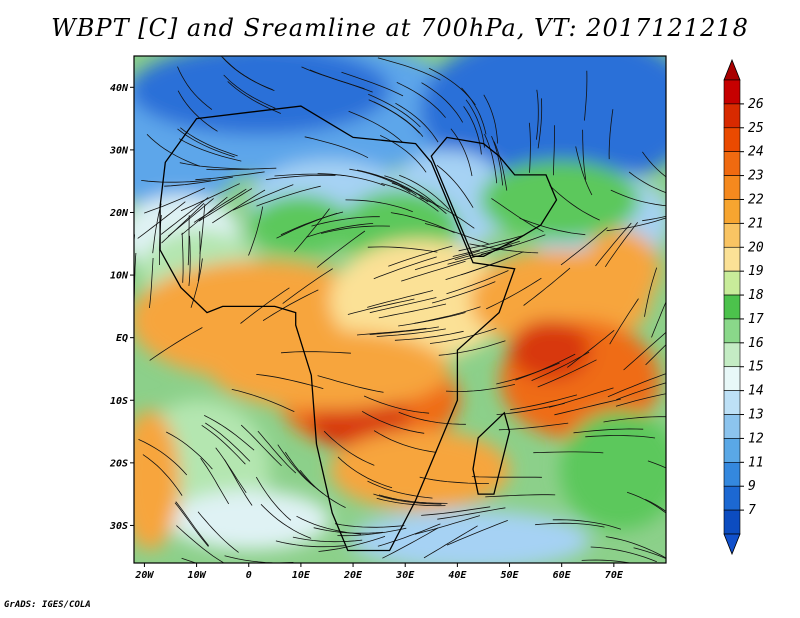 The width and height of the screenshot is (800, 618). I want to click on lon-label: 20E, so click(353, 575).